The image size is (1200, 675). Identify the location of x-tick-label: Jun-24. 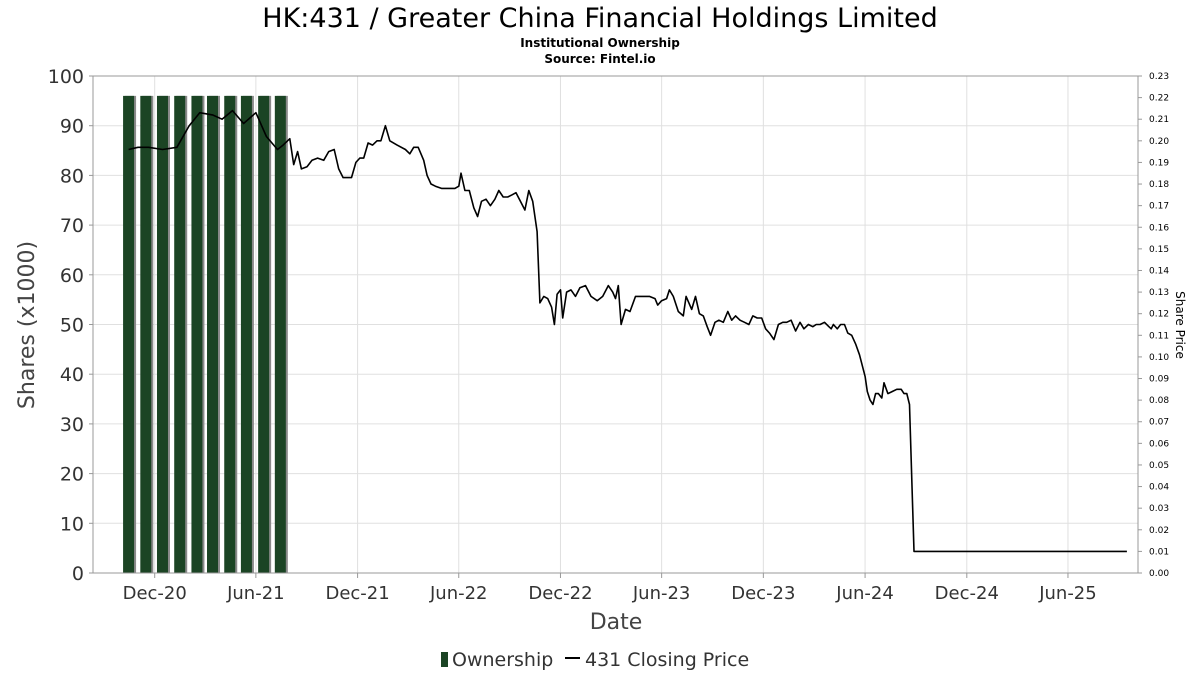
(864, 593).